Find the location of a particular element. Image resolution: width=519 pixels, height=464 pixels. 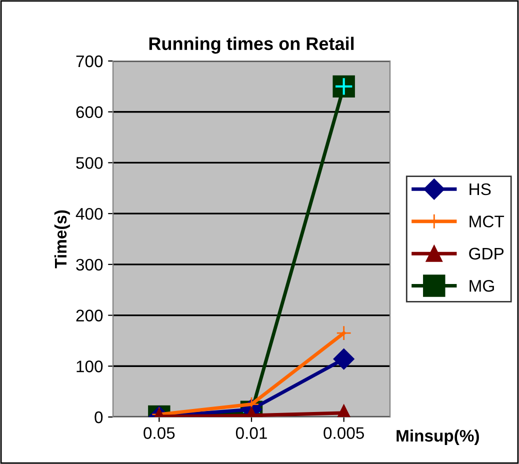

chart-title: Running times on Retail is located at coordinates (251, 45).